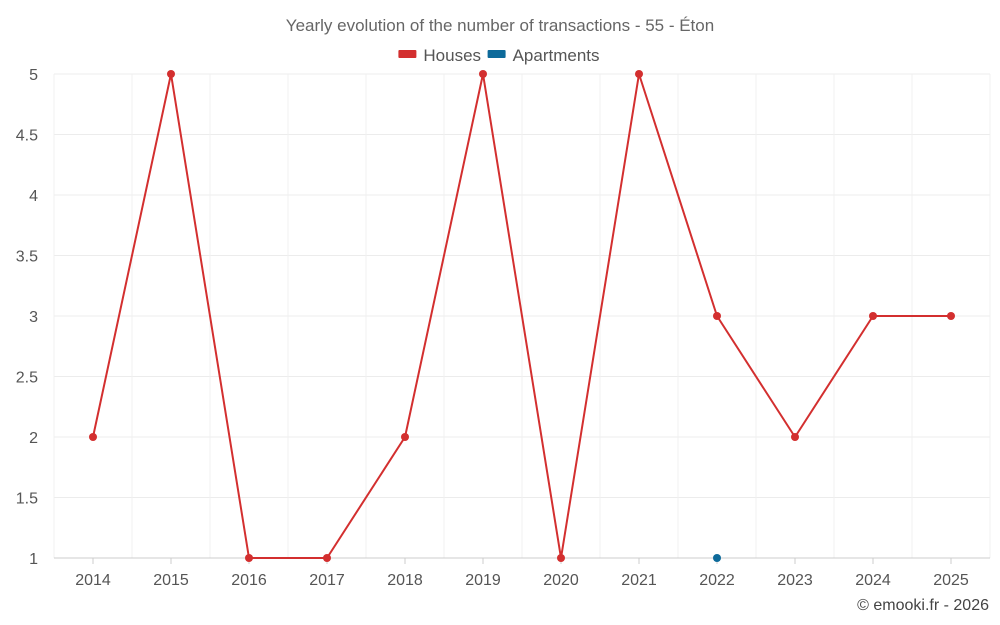 This screenshot has height=625, width=1000. I want to click on x-tick-label: 2017, so click(327, 580).